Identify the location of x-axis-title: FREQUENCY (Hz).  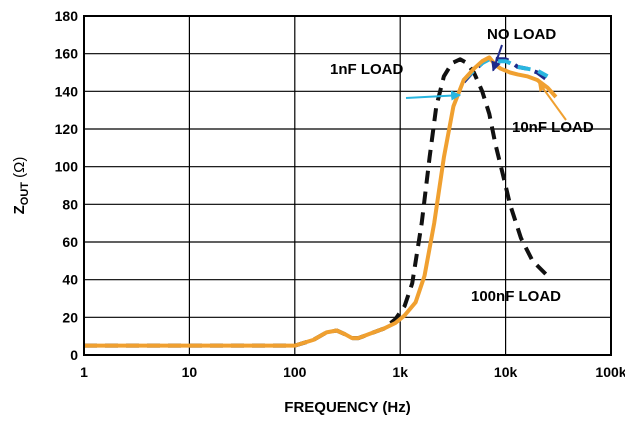
(347, 407).